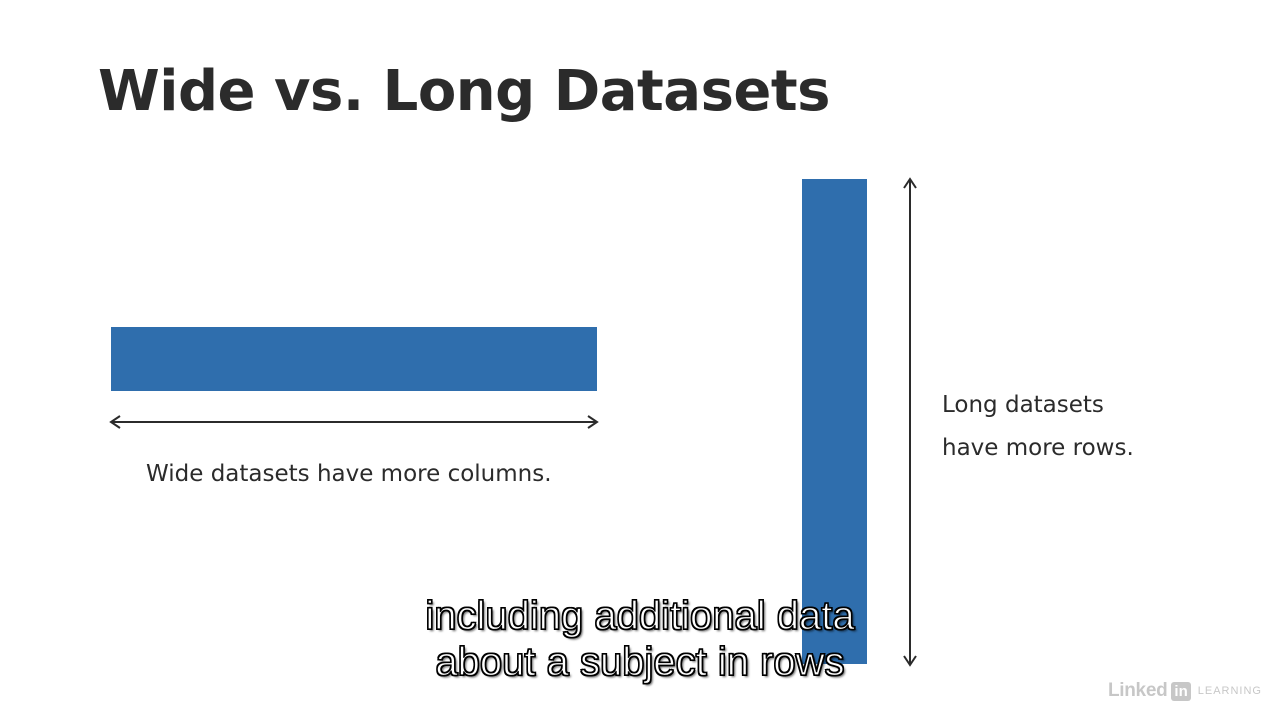  I want to click on subtitle-line-1: including additional data, so click(640, 615).